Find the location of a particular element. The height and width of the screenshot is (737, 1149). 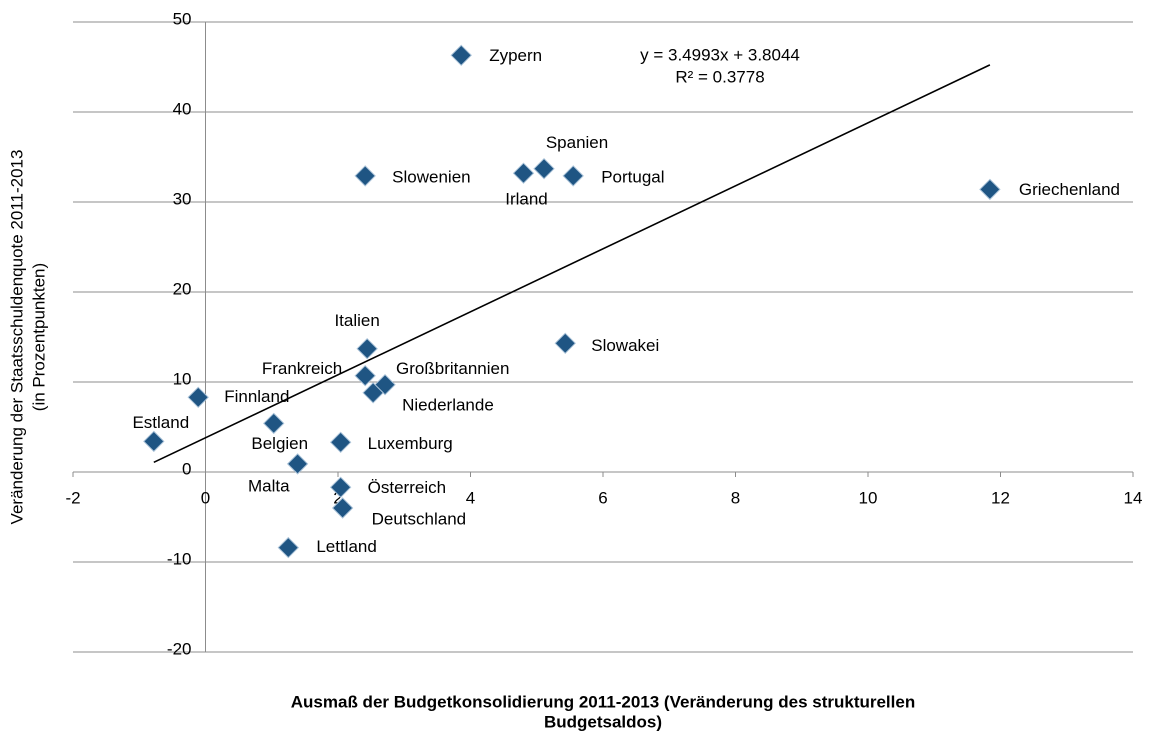

y-axis-title: (in Prozentpunkten) is located at coordinates (38, 337).